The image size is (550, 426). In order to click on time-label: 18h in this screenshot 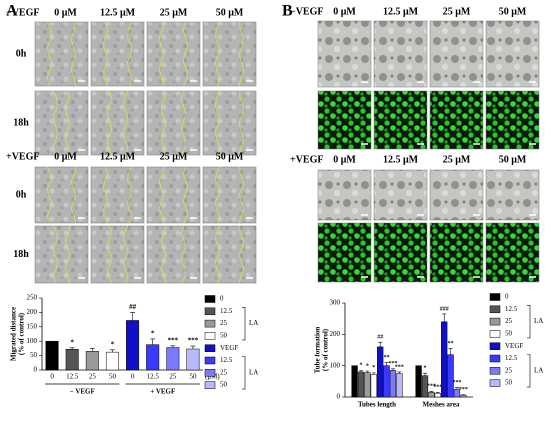, I will do `click(21, 122)`.